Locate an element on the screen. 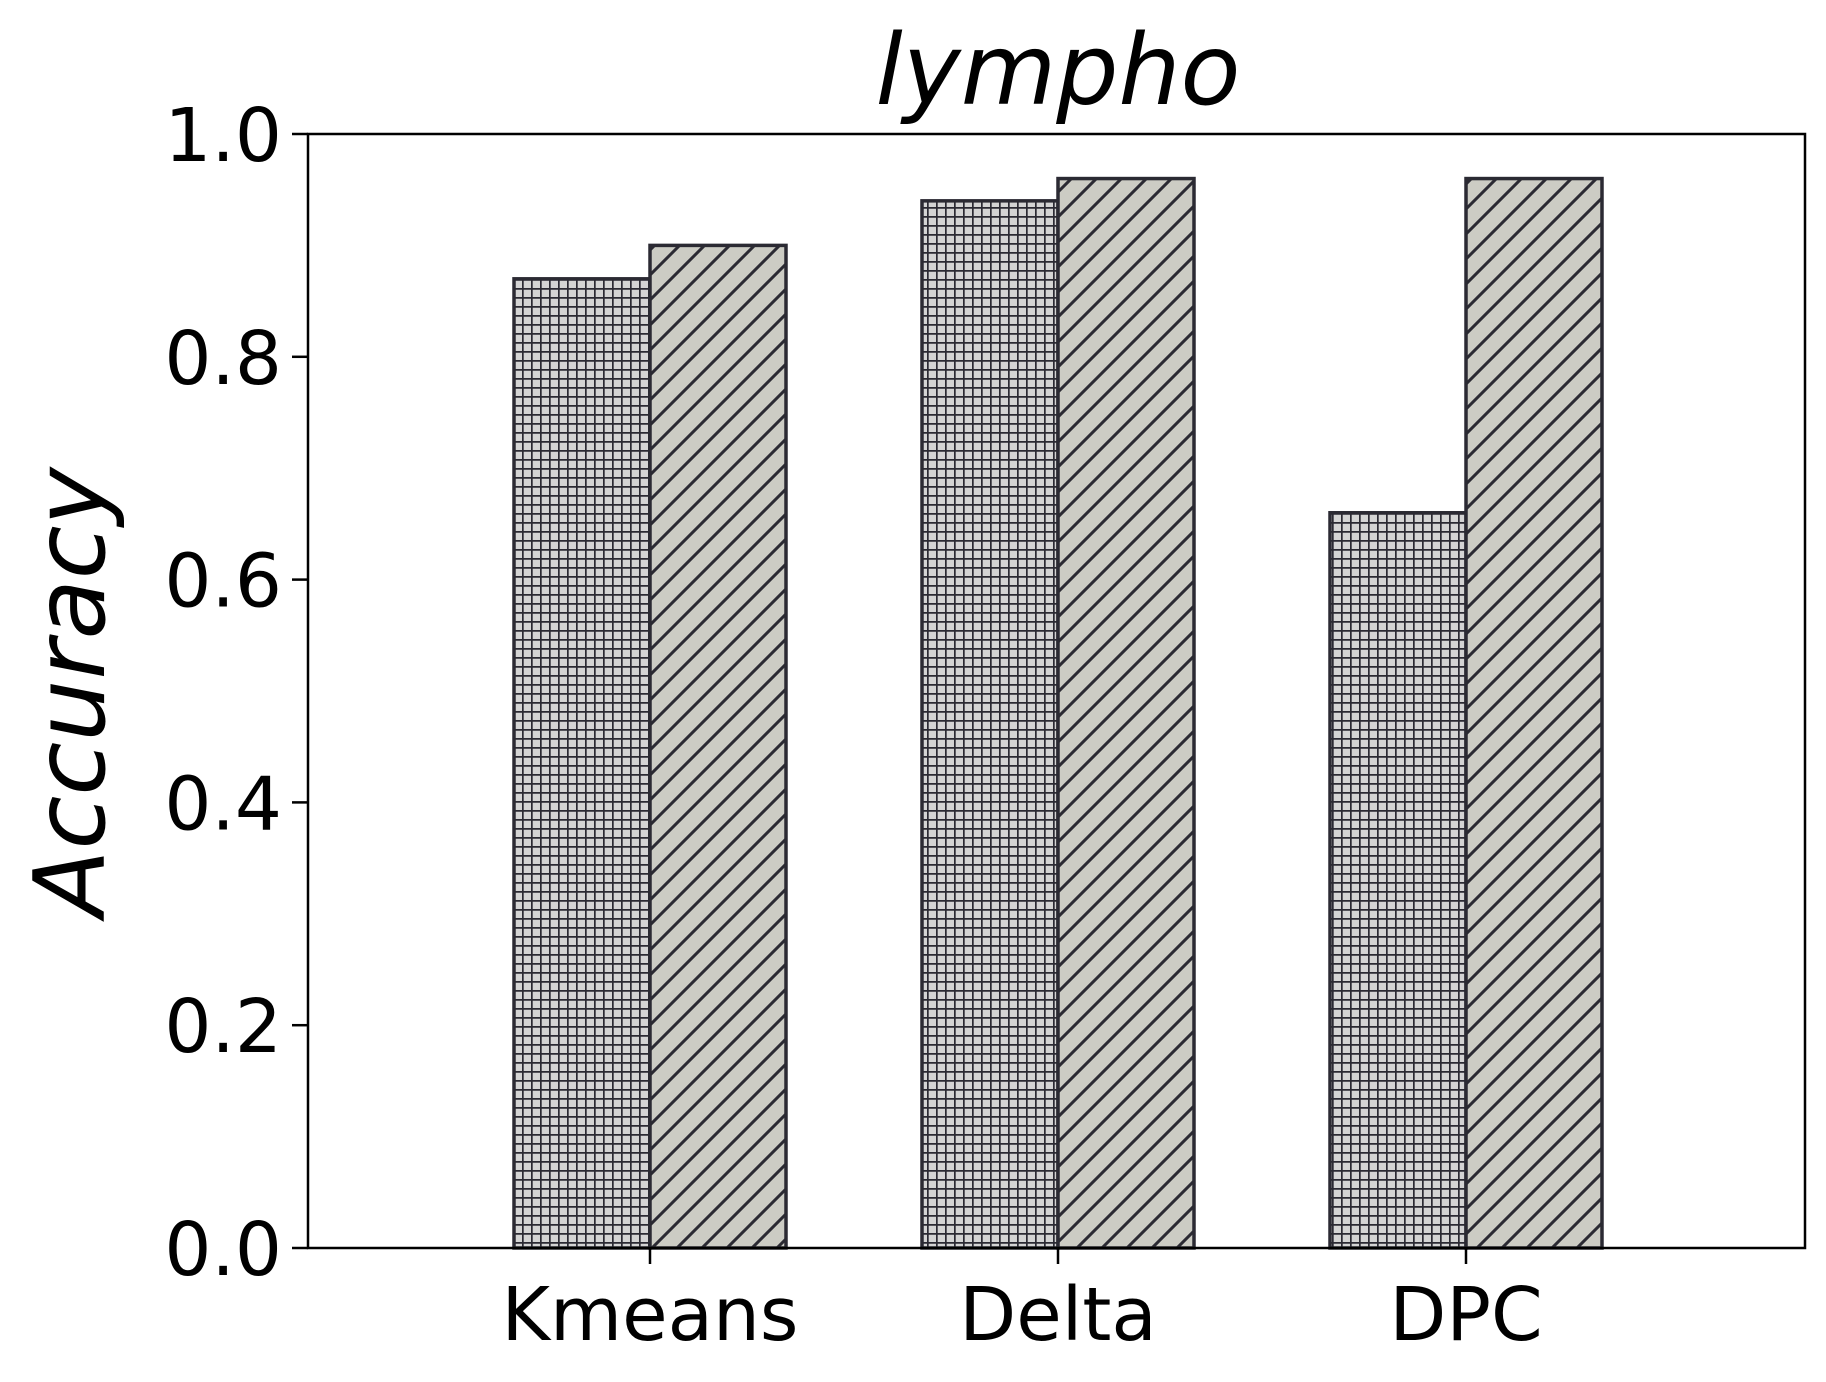 The height and width of the screenshot is (1382, 1826). bar-delta-grid is located at coordinates (990, 724).